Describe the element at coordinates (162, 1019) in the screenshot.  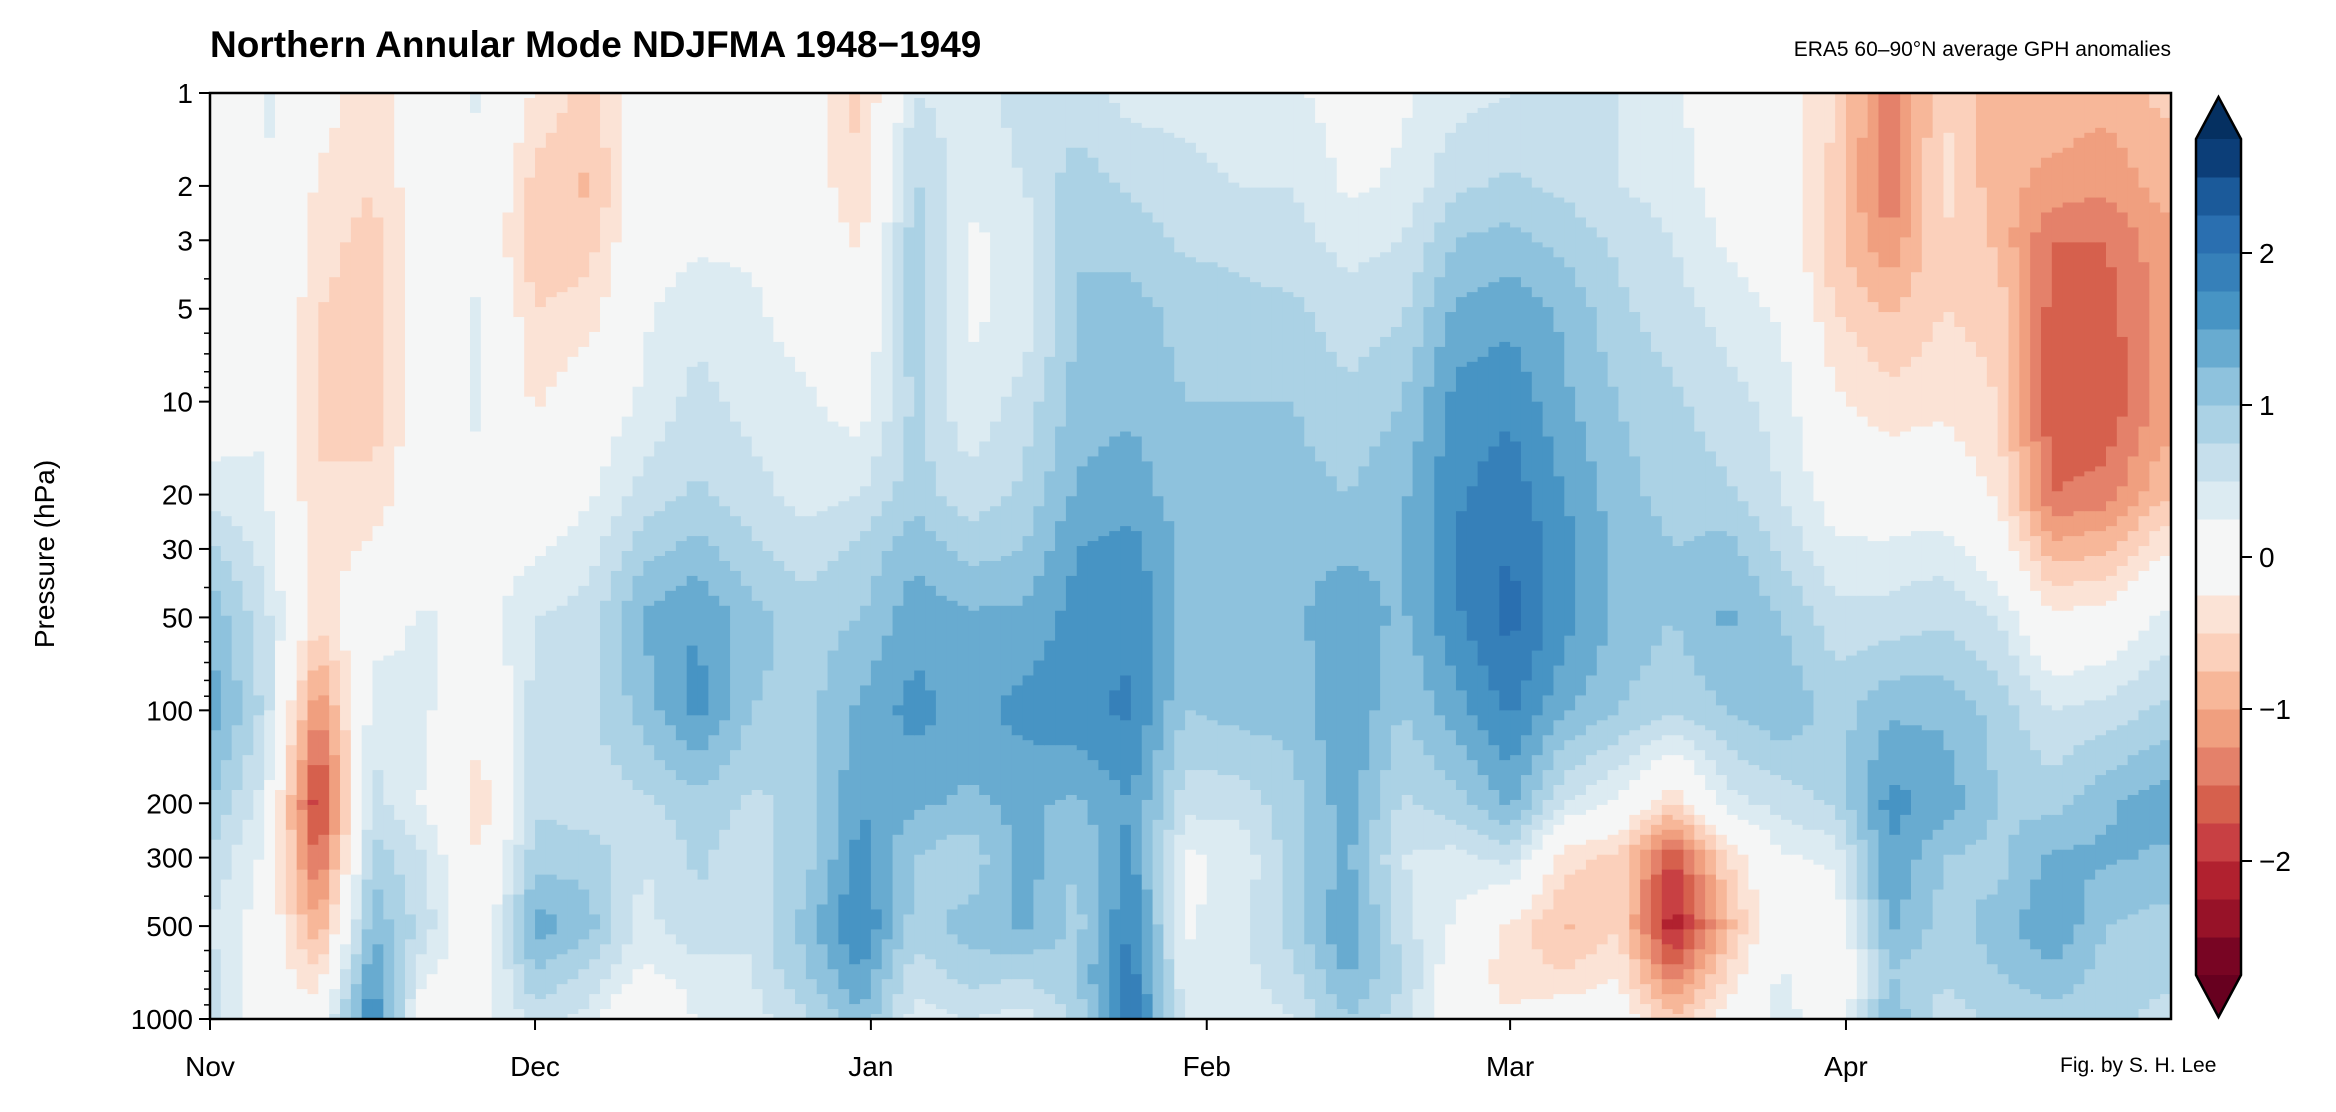
I see `y-tick-label: 1000` at that location.